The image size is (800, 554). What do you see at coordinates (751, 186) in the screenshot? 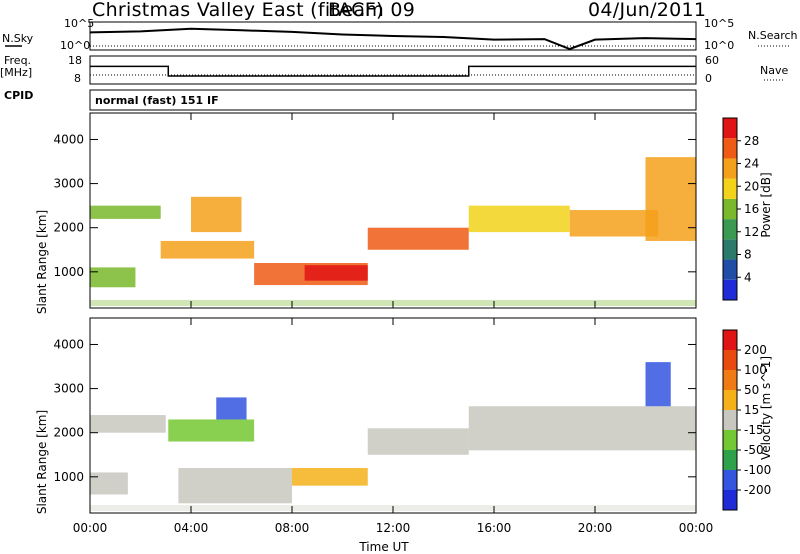
I see `power-cbar-tick-label: 20` at bounding box center [751, 186].